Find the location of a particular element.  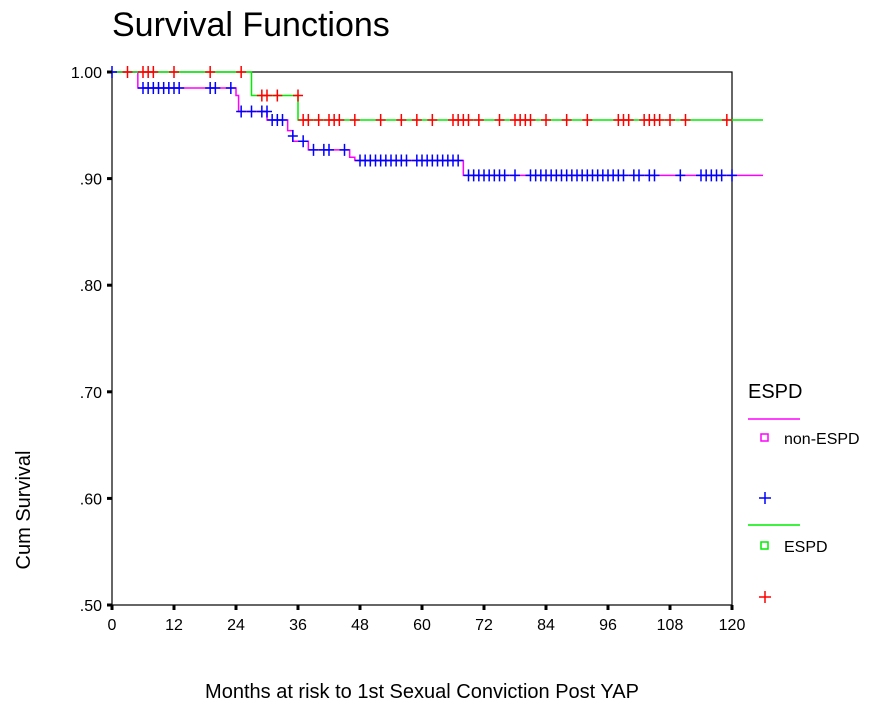

y-tick-label: .50 is located at coordinates (91, 606).